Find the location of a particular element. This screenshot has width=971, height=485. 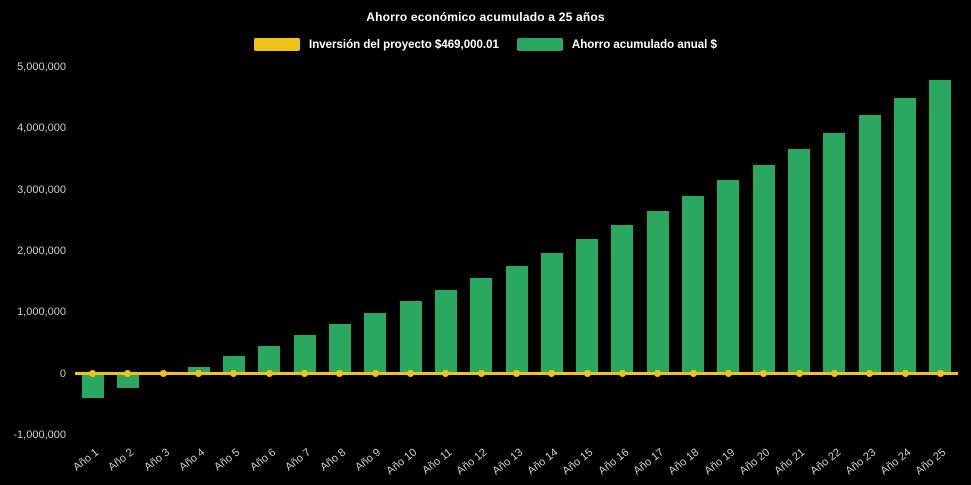

x-axis-tick-label: Año 11 is located at coordinates (437, 461).